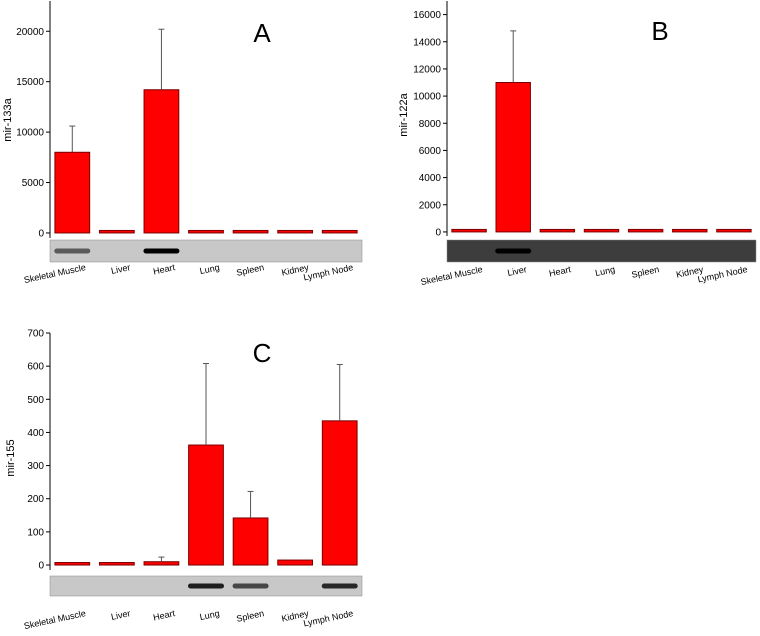 Image resolution: width=760 pixels, height=636 pixels. I want to click on y-tick-label: 5000, so click(33, 183).